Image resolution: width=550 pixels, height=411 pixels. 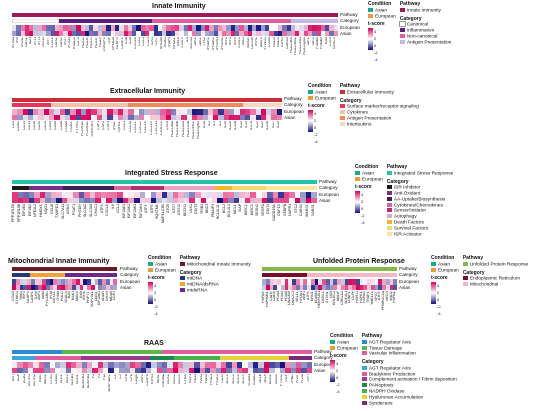 What do you see at coordinates (47, 298) in the screenshot?
I see `gene-label: PYCARD` at bounding box center [47, 298].